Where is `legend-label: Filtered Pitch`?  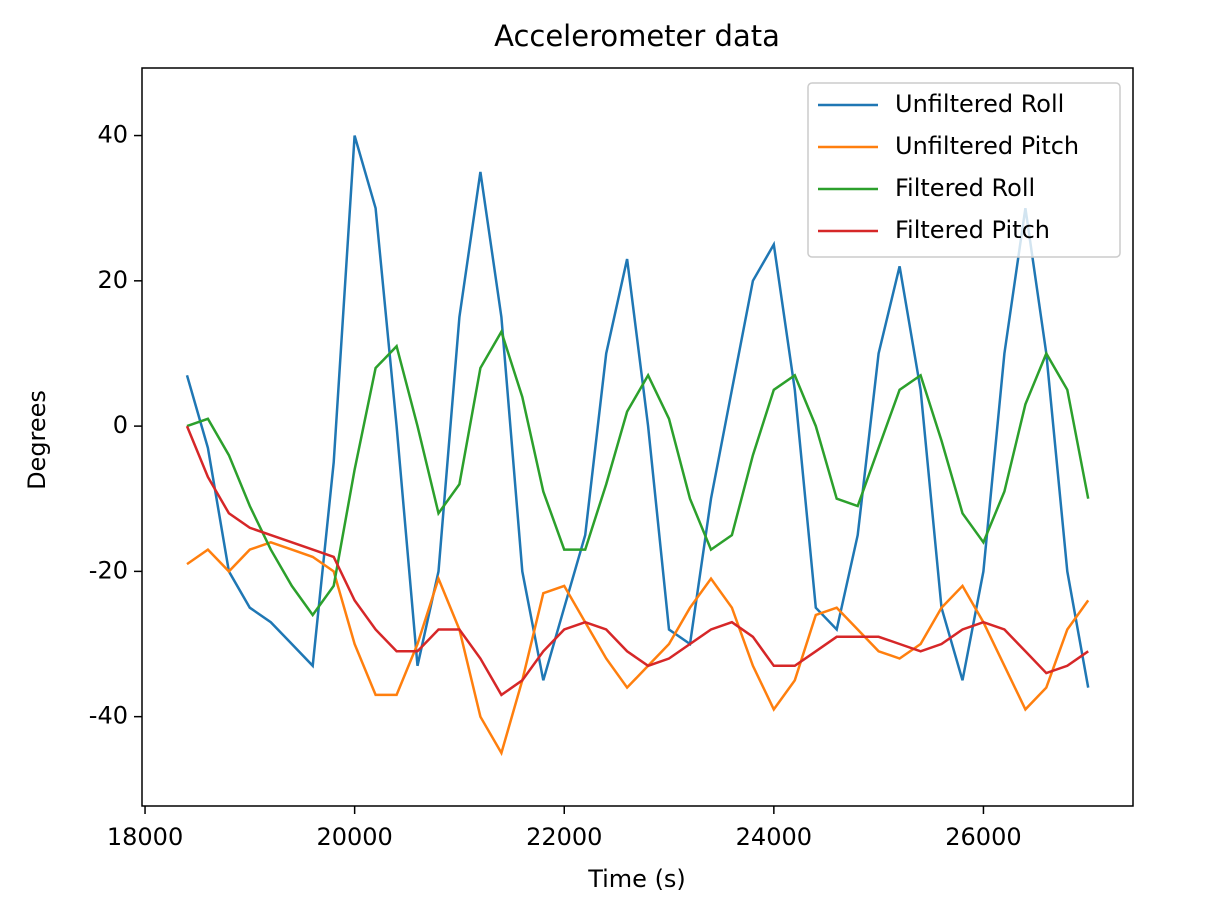
legend-label: Filtered Pitch is located at coordinates (972, 230).